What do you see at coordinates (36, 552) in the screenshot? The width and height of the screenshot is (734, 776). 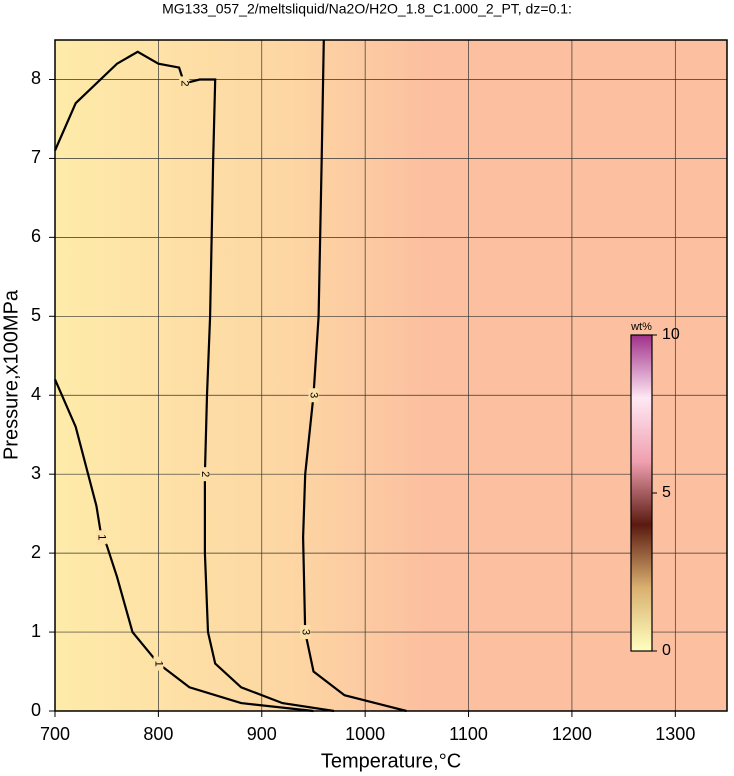 I see `y-tick-label: 2` at bounding box center [36, 552].